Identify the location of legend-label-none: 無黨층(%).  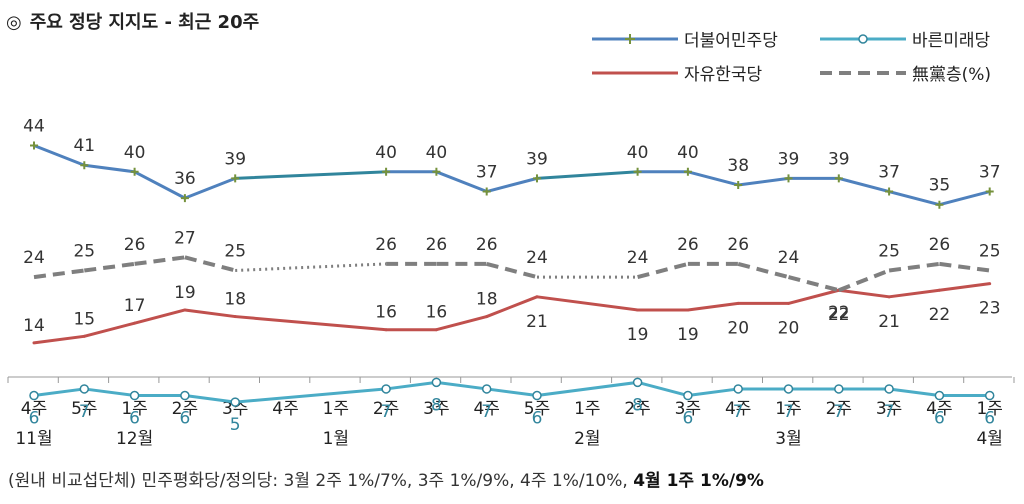
(952, 75).